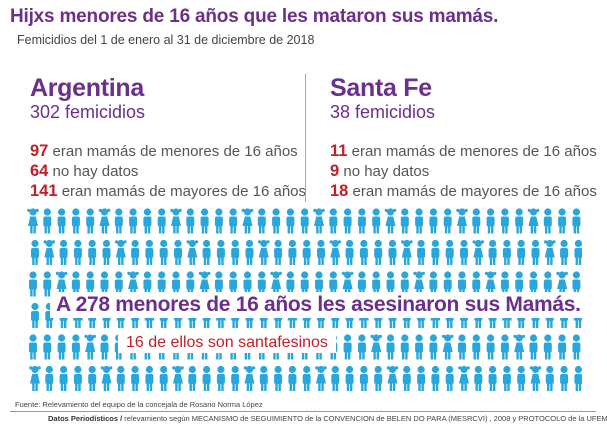 The image size is (607, 429). Describe the element at coordinates (168, 191) in the screenshot. I see `stat-argentina-3: 141 eran mamás de mayores de 16 años` at that location.